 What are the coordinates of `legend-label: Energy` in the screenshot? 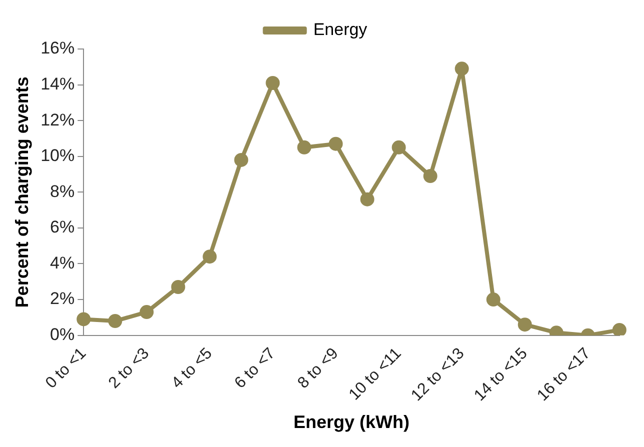 It's located at (340, 30).